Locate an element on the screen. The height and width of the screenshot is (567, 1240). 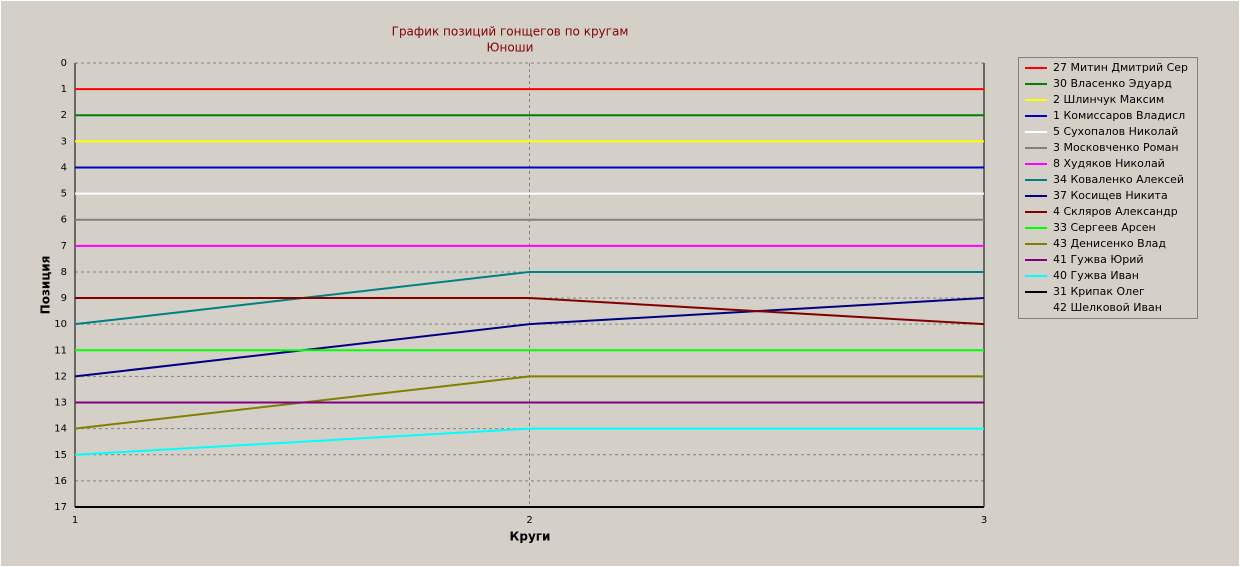
y-tick-label: 15 is located at coordinates (60, 455).